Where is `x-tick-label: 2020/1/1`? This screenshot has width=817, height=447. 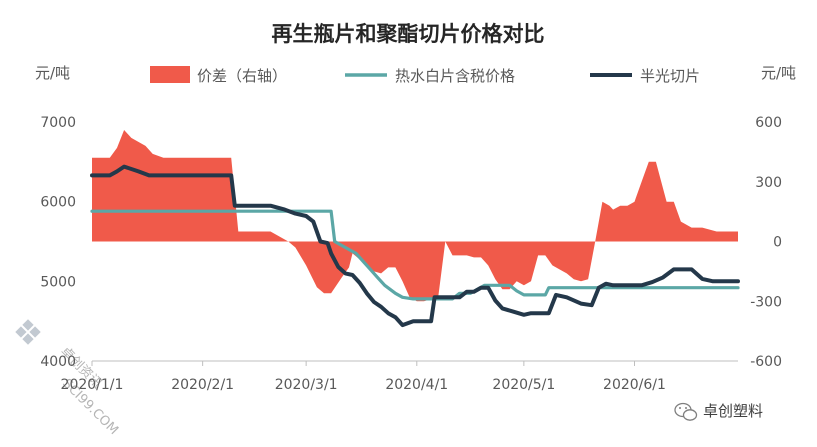
x-tick-label: 2020/1/1 is located at coordinates (92, 385).